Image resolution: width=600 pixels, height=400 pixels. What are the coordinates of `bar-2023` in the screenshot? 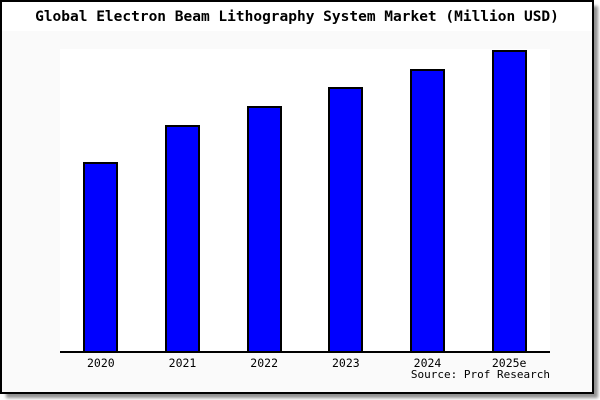 It's located at (346, 219).